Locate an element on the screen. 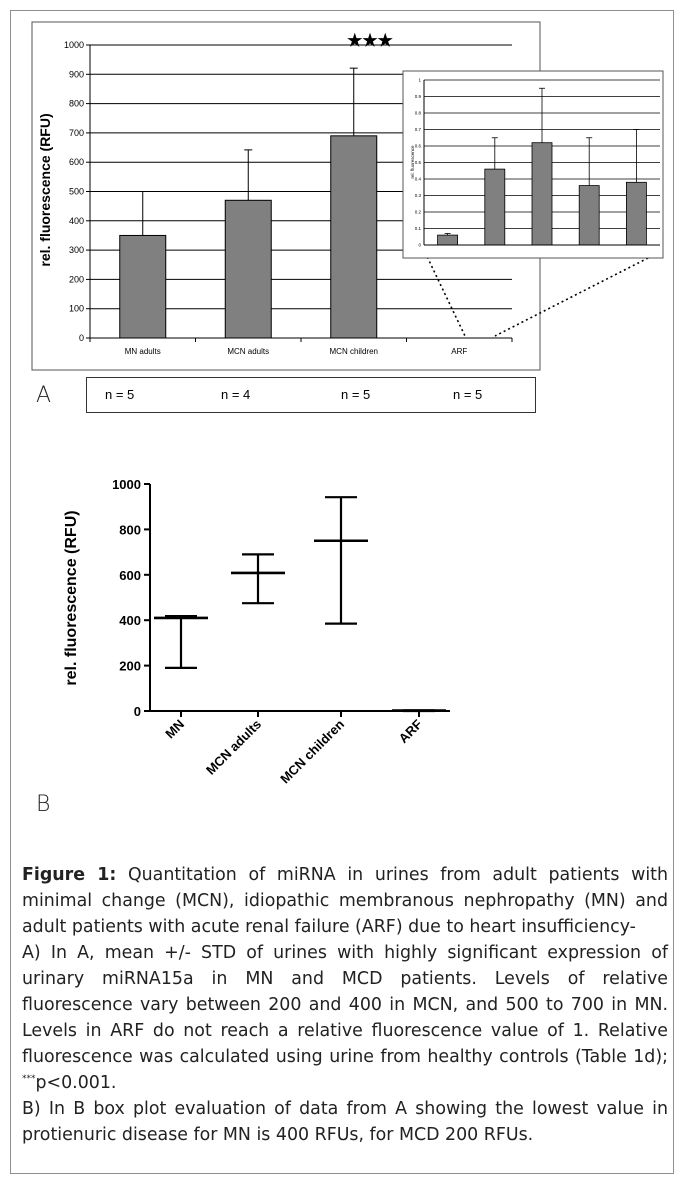 This screenshot has width=686, height=1184. chart-b-y-tick-label: 600 is located at coordinates (130, 575).